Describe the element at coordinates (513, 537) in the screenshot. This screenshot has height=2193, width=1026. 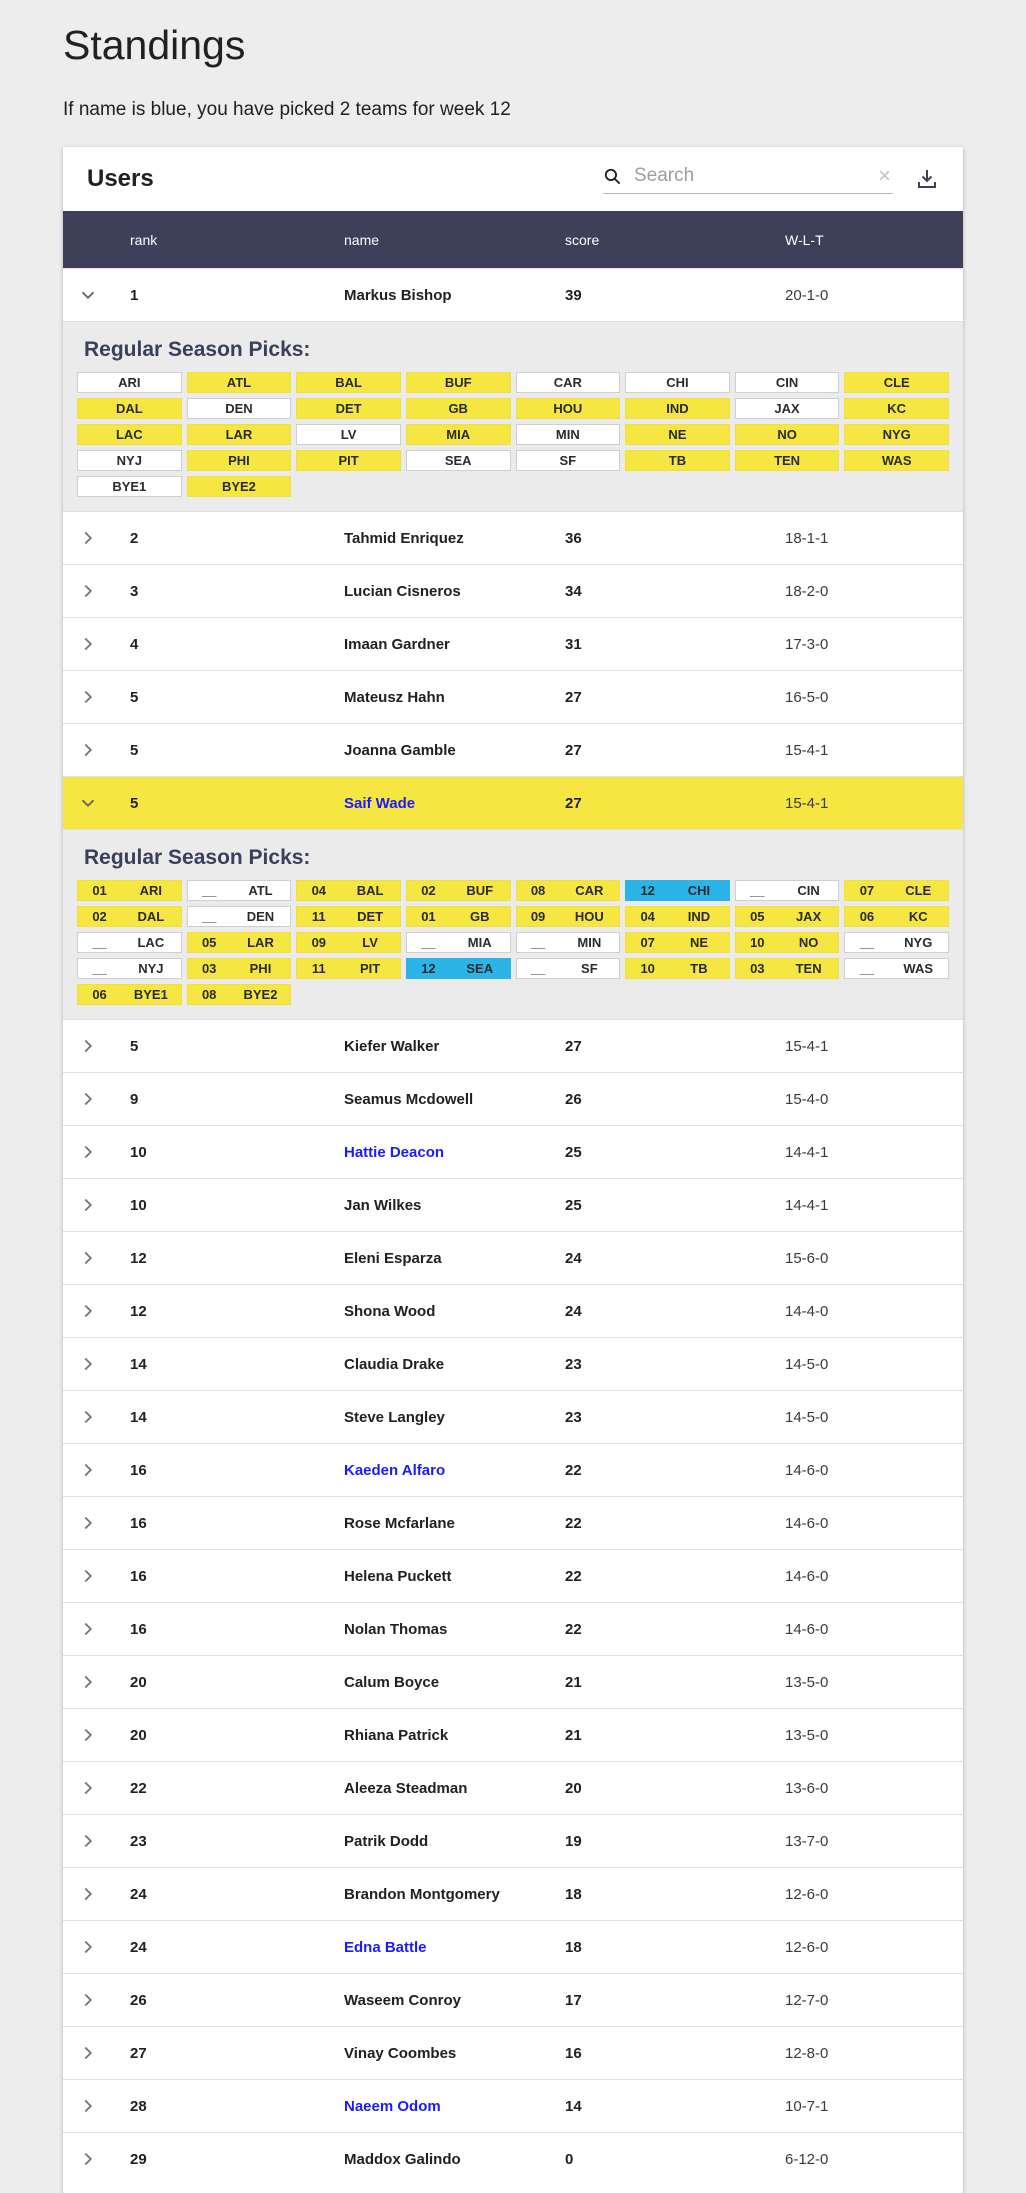
I see `table-row: 2 Tahmid Enriquez 36 18-1-1` at that location.